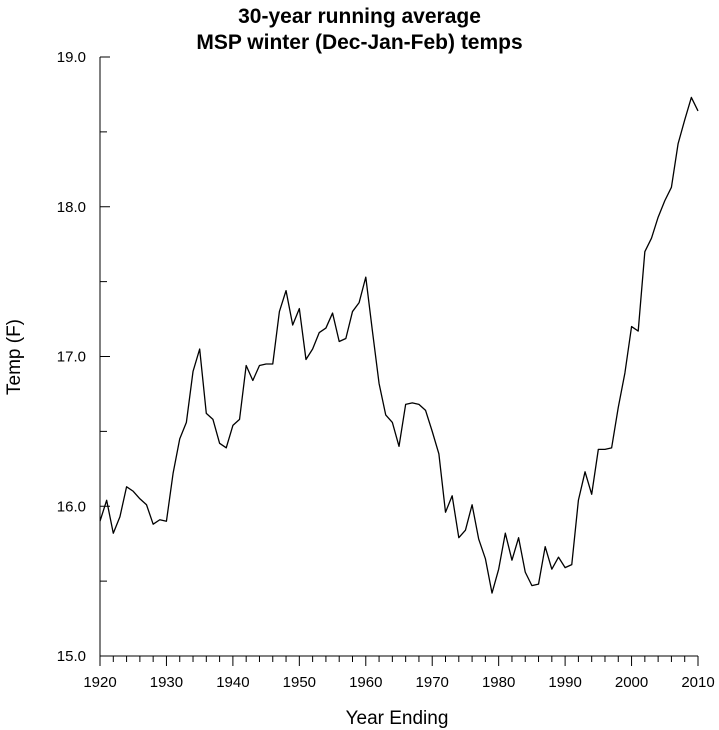 This screenshot has width=719, height=730. Describe the element at coordinates (299, 682) in the screenshot. I see `x-tick-label: 1950` at that location.